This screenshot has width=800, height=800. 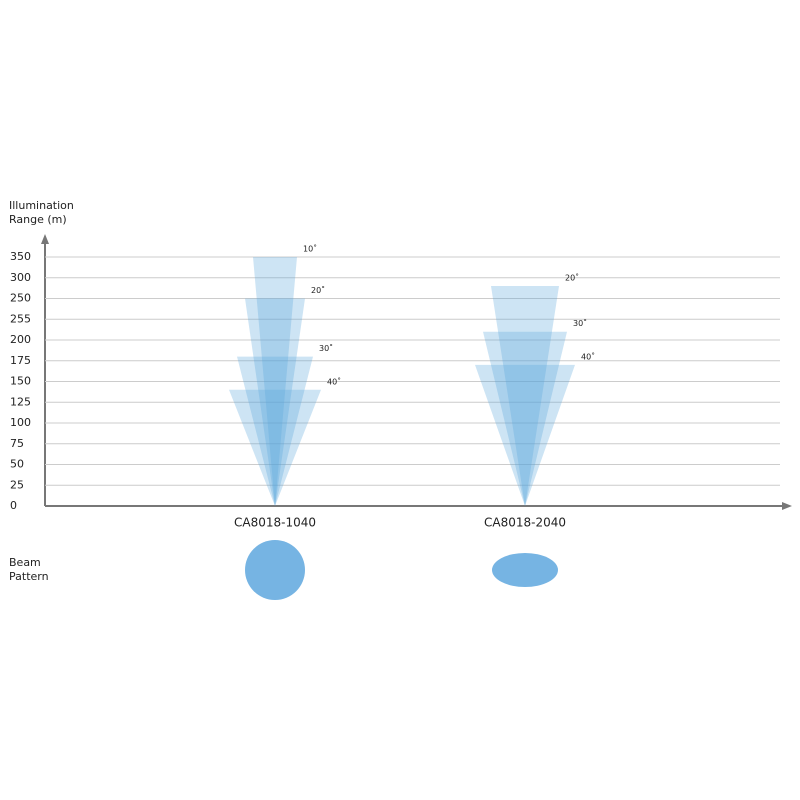 What do you see at coordinates (17, 484) in the screenshot?
I see `y-tick-label: 25` at bounding box center [17, 484].